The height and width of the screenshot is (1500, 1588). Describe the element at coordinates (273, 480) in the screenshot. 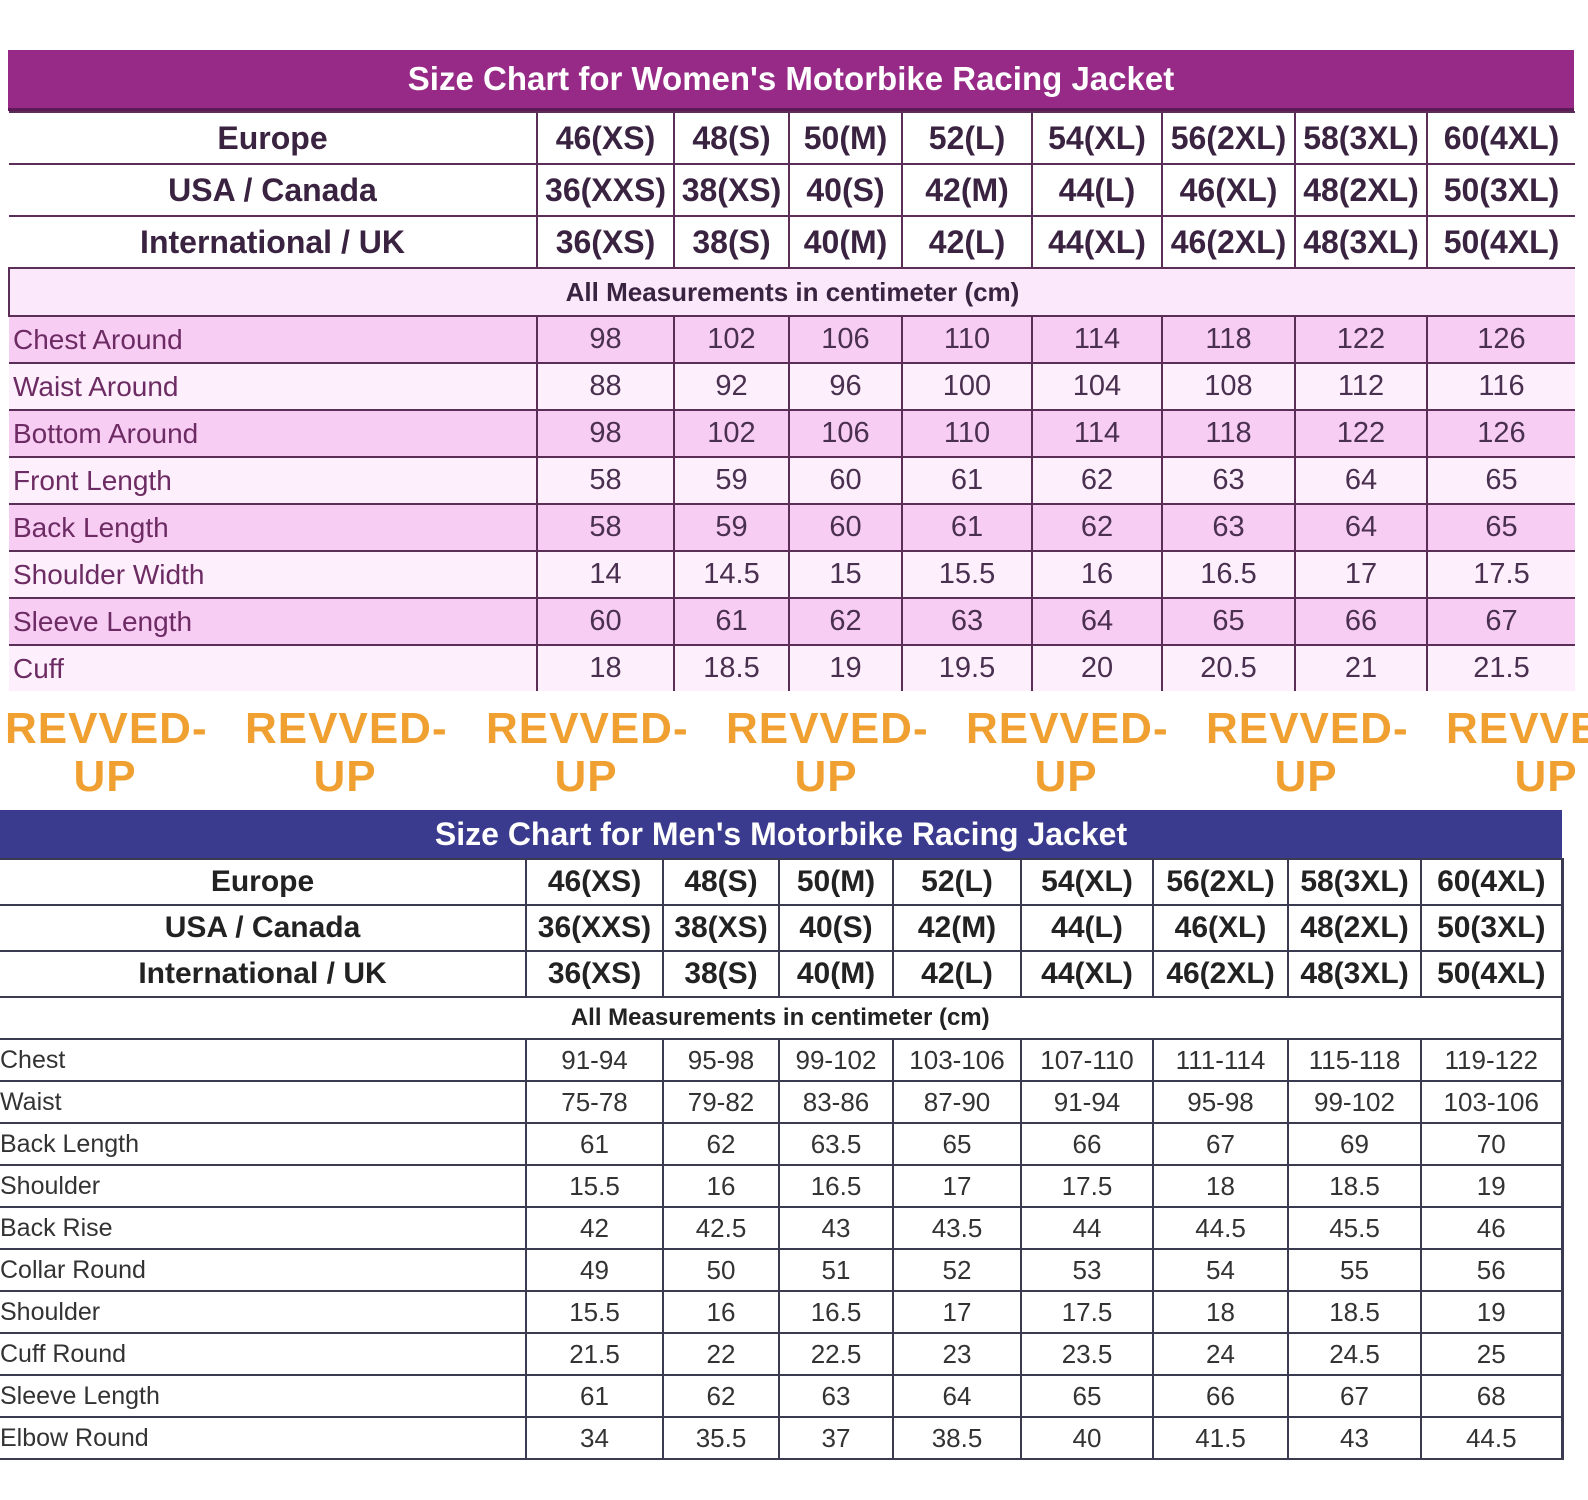

I see `measurement-label: Front Length` at that location.